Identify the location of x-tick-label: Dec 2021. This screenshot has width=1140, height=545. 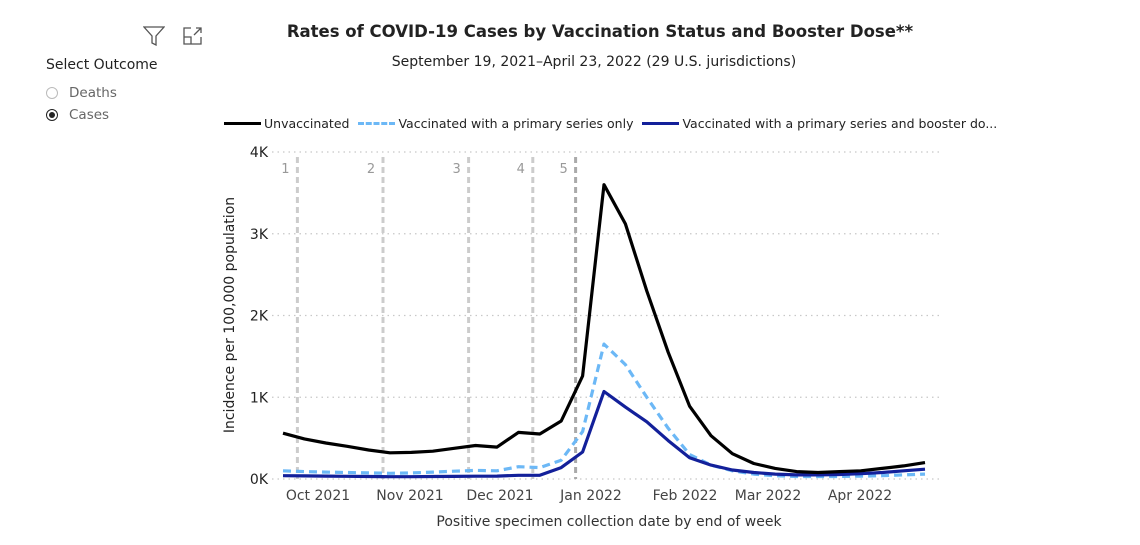
(499, 496).